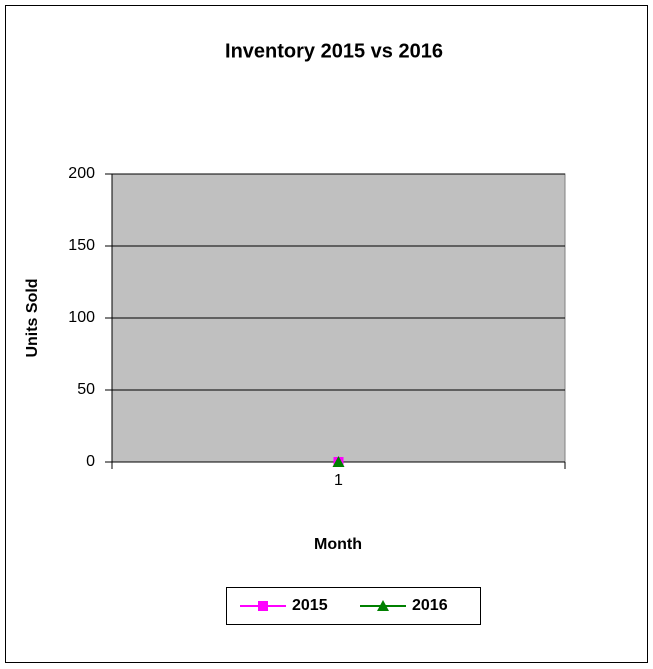  Describe the element at coordinates (338, 480) in the screenshot. I see `x-tick-label: 1` at that location.